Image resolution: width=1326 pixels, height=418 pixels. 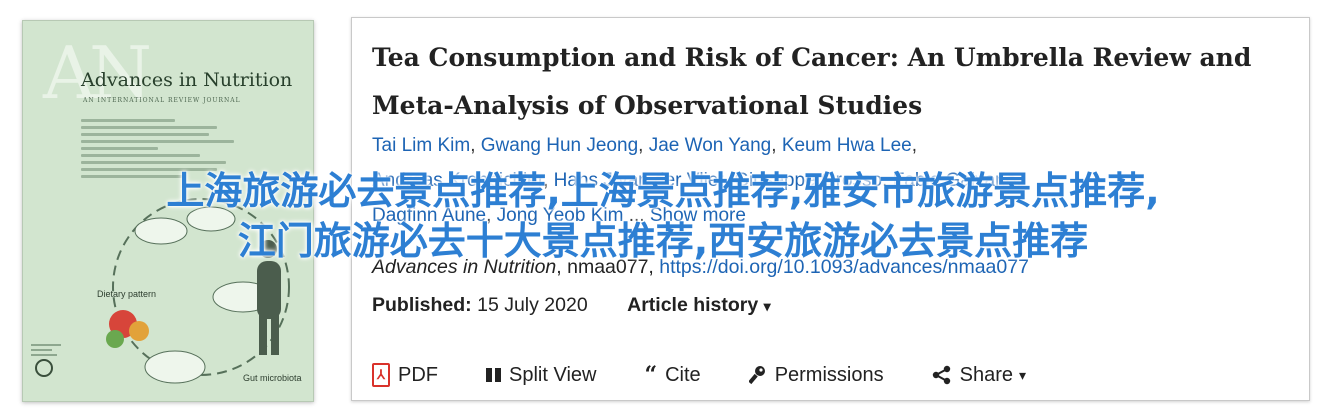 What do you see at coordinates (44, 368) in the screenshot?
I see `society-seal-icon` at bounding box center [44, 368].